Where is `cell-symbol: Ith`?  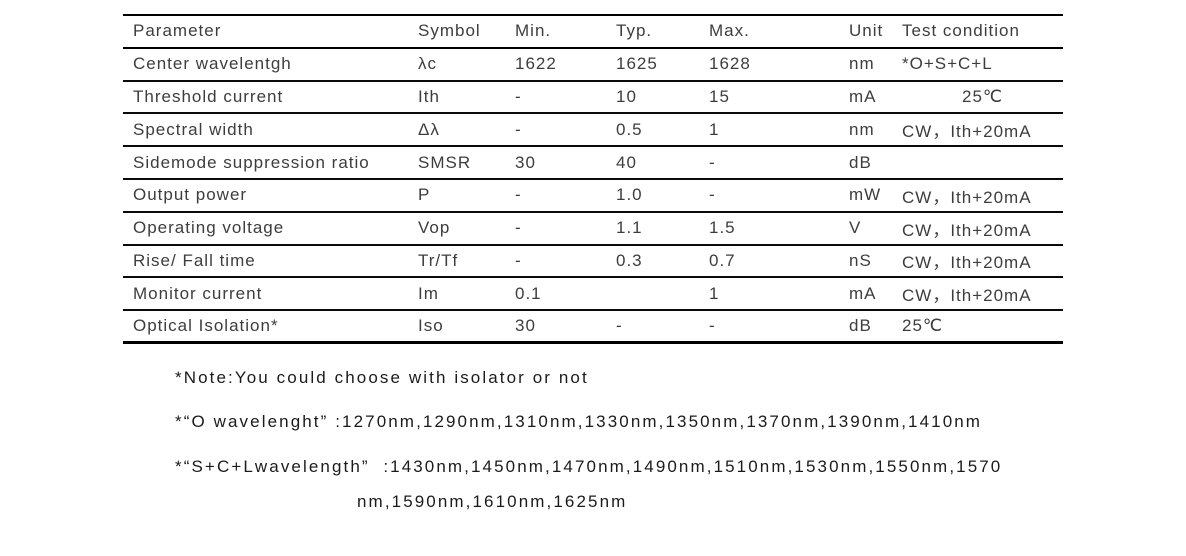 cell-symbol: Ith is located at coordinates (429, 96).